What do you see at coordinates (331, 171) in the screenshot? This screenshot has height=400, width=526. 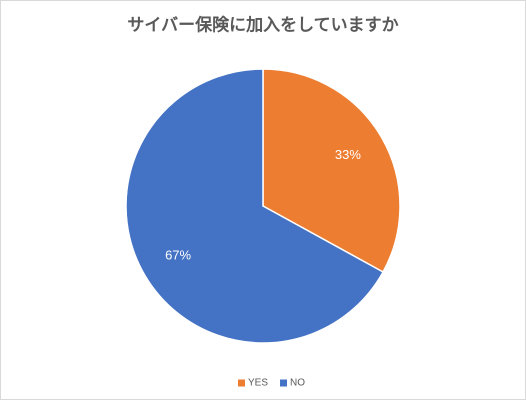 I see `pie-slice` at bounding box center [331, 171].